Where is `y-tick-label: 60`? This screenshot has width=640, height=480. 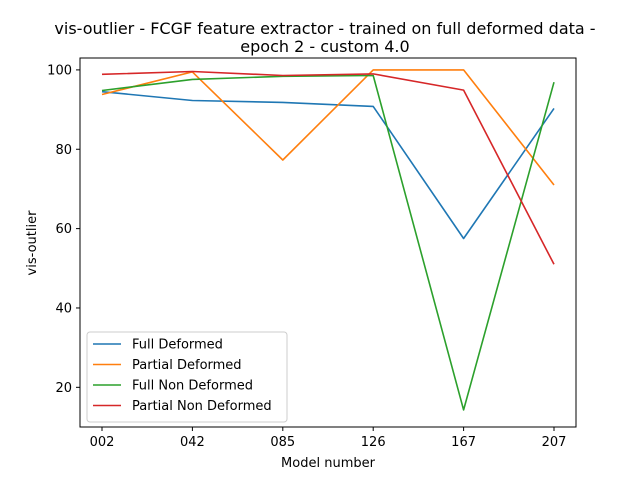
y-tick-label: 60 is located at coordinates (63, 229).